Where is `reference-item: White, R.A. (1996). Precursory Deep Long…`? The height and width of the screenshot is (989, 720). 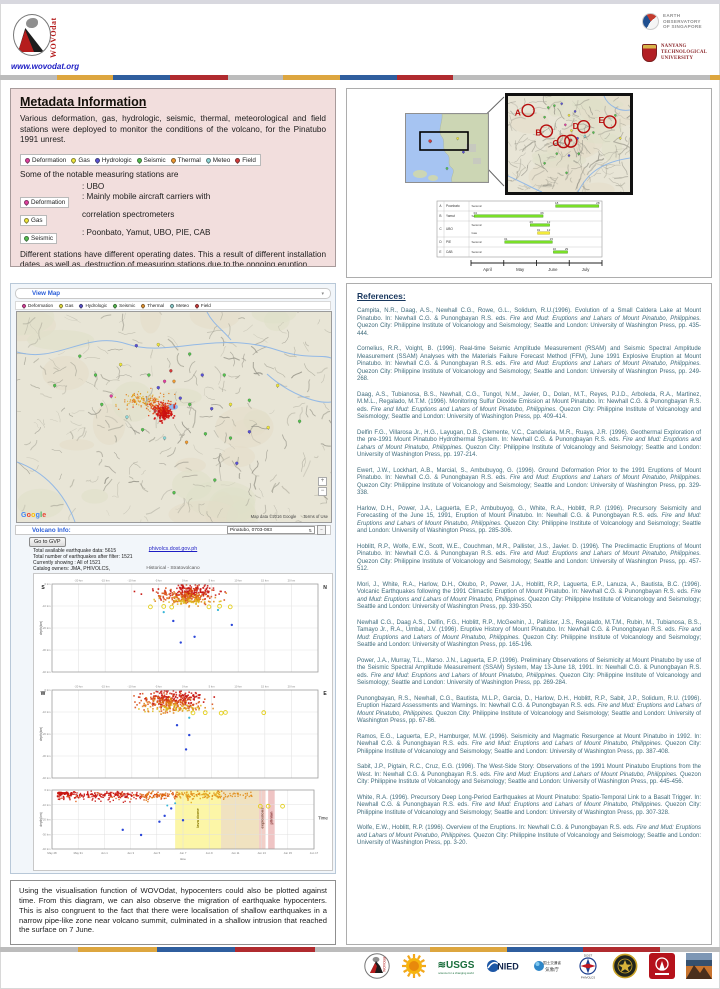
reference-item: White, R.A. (1996). Precursory Deep Long… is located at coordinates (529, 805).